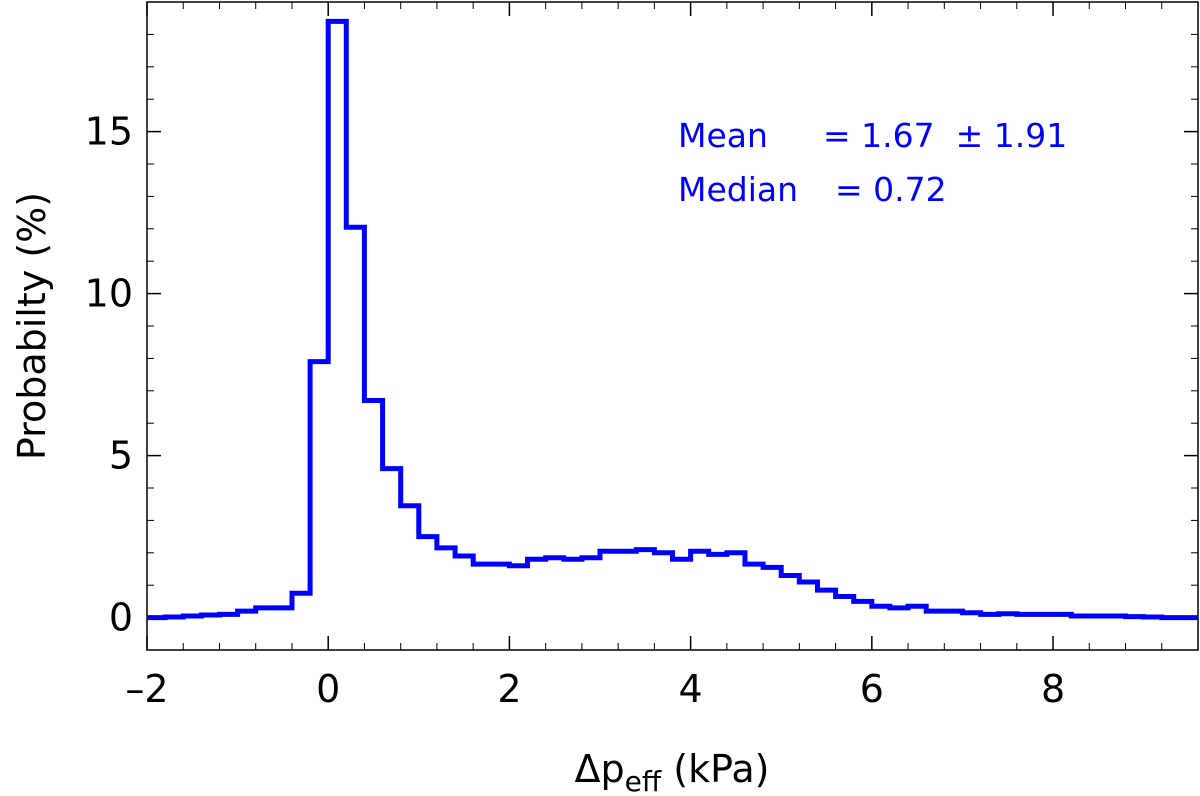  I want to click on mean-label: Mean, so click(723, 135).